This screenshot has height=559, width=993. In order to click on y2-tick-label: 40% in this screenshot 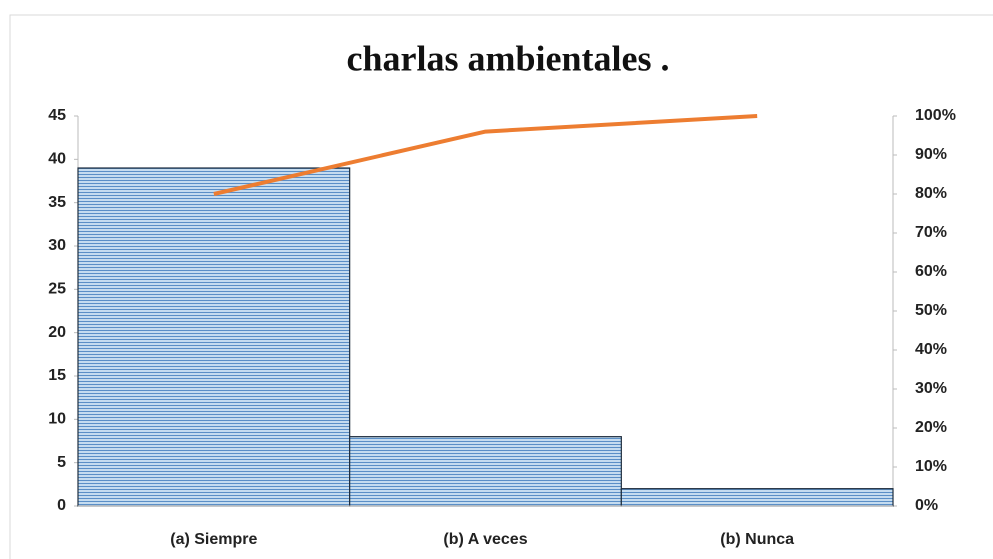, I will do `click(931, 349)`.